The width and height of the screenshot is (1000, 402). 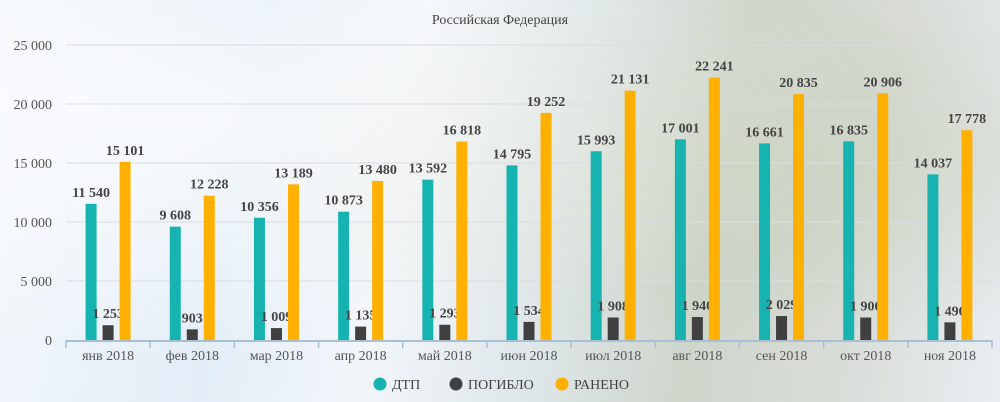 What do you see at coordinates (91, 193) in the screenshot?
I see `data-label: 11 540` at bounding box center [91, 193].